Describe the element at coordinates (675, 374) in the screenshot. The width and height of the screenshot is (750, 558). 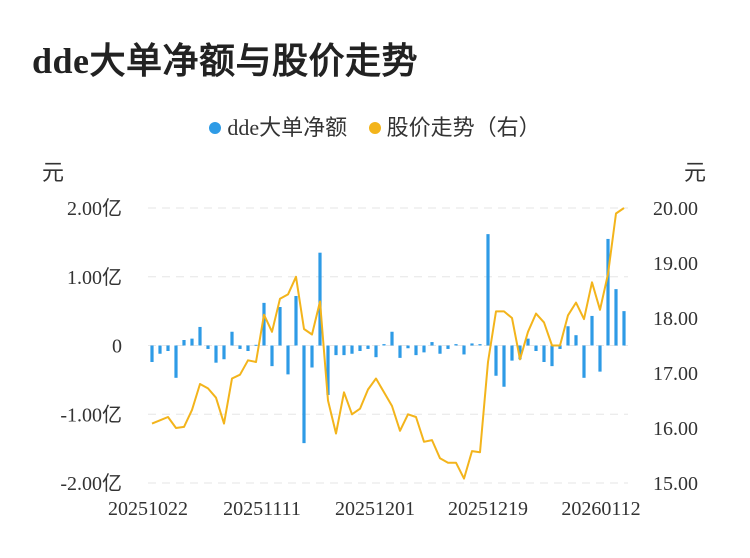
I see `right-axis-tick-label: 17.00` at that location.